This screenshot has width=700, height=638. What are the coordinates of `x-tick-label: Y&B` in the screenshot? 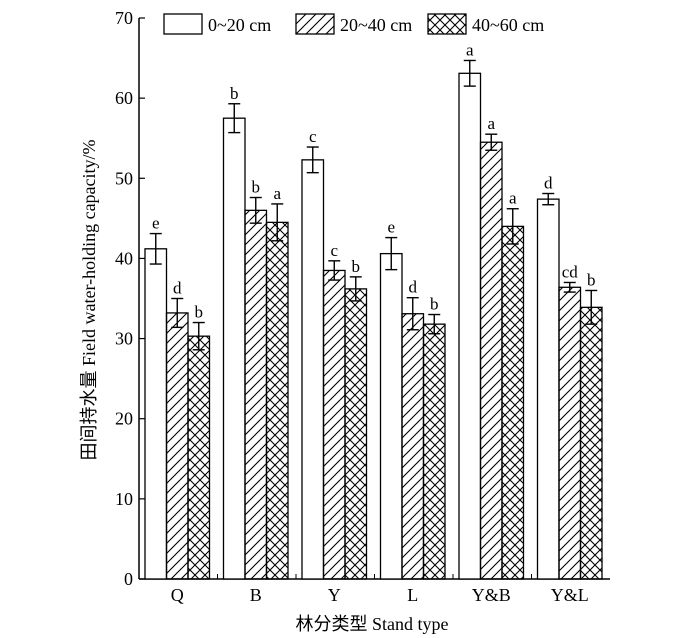 It's located at (491, 595).